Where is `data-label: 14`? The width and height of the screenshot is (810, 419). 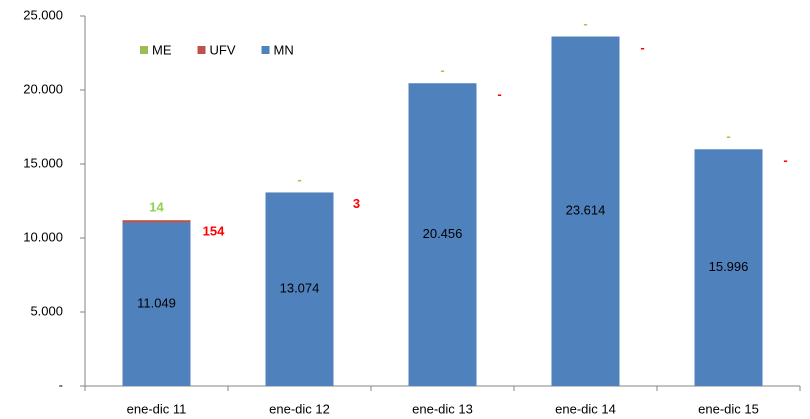
data-label: 14 is located at coordinates (156, 206).